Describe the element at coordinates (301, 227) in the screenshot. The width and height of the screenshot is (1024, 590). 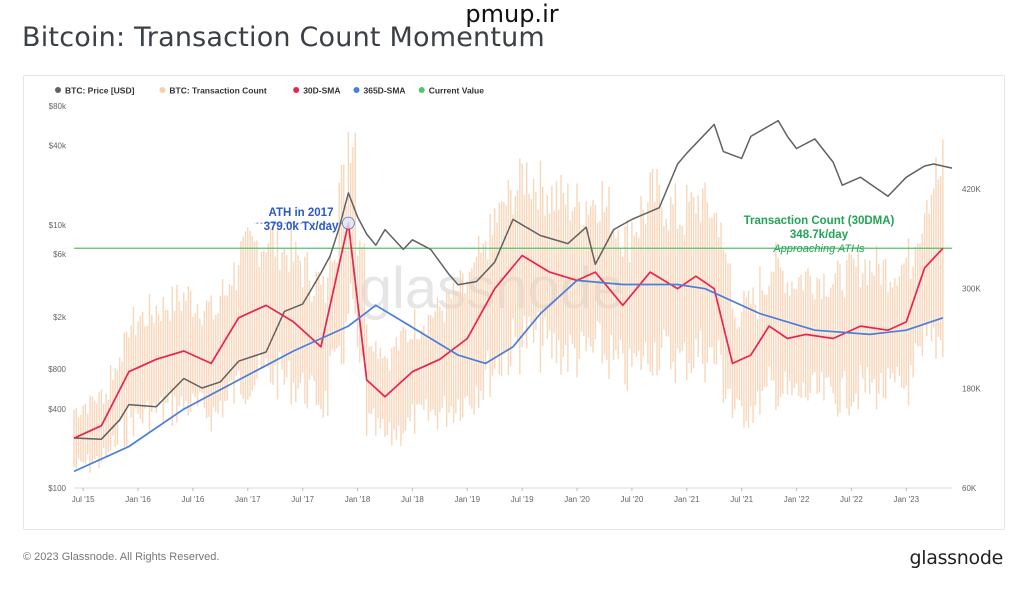
I see `ath-annotation-line-1: 379.0k Tx/day` at that location.